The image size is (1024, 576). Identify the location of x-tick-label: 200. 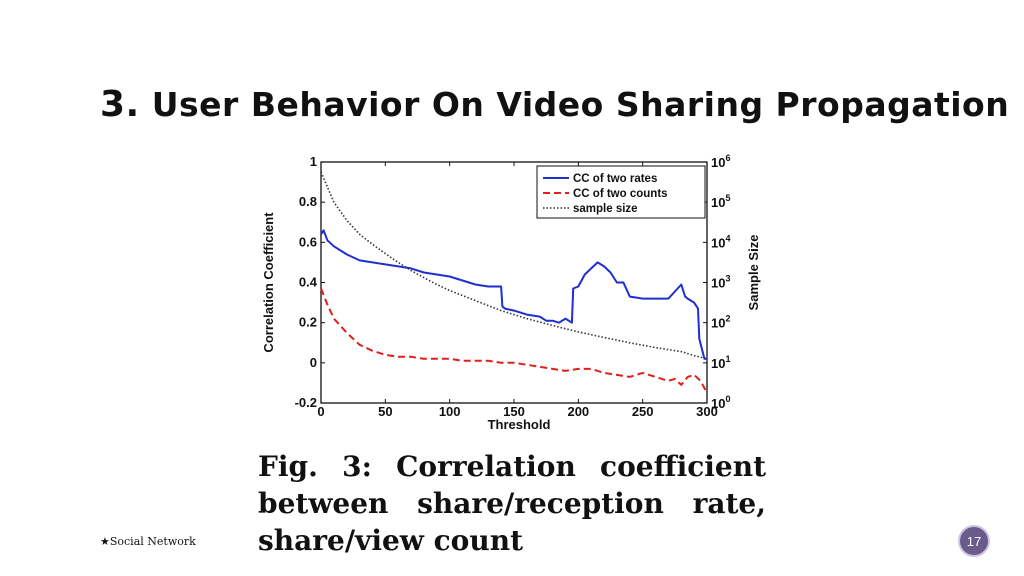
(578, 411).